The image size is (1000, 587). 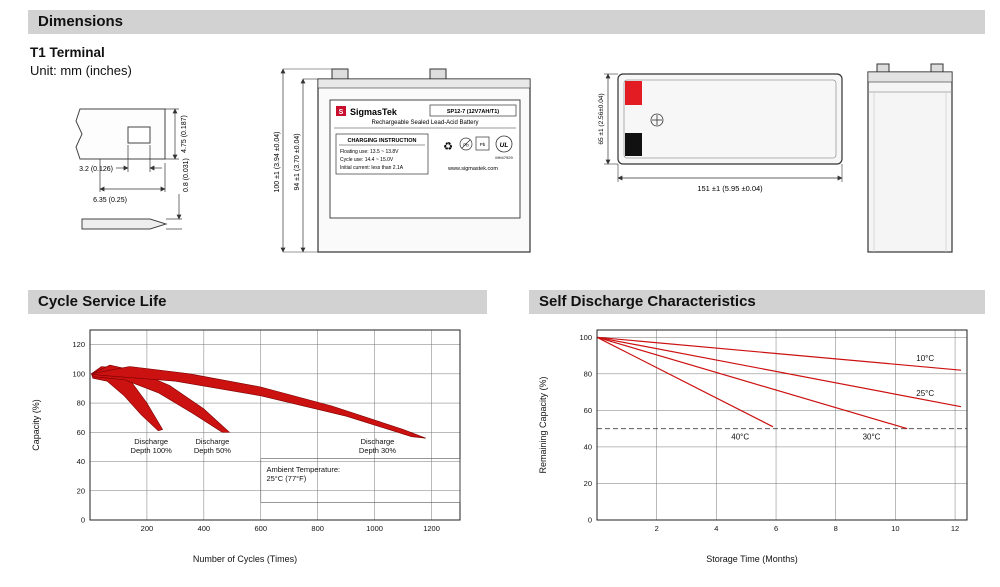 What do you see at coordinates (96, 169) in the screenshot?
I see `terminal-hole-dim: 3.2 (0.126)` at bounding box center [96, 169].